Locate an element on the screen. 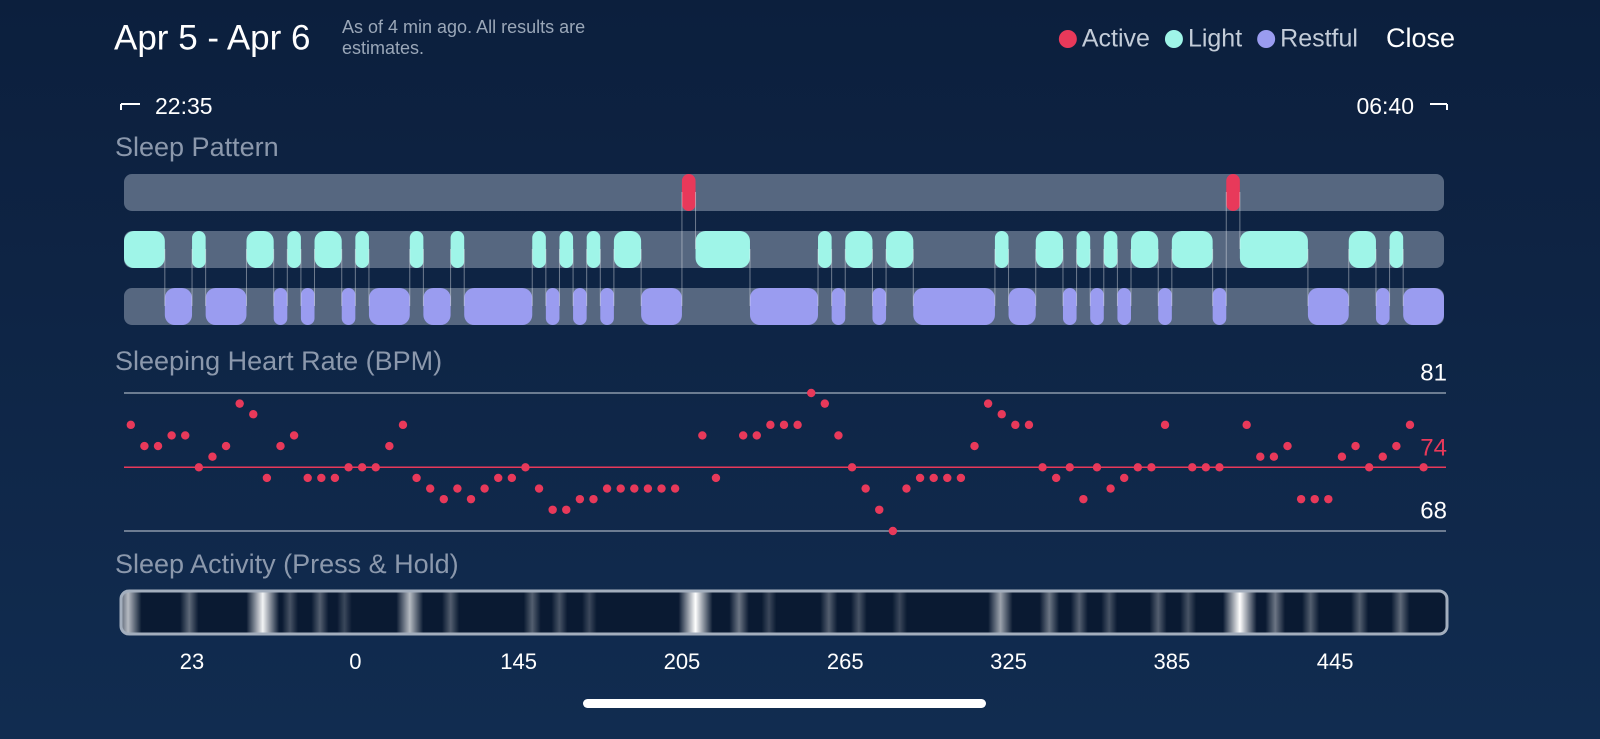  end-time: 06:40 is located at coordinates (1385, 106).